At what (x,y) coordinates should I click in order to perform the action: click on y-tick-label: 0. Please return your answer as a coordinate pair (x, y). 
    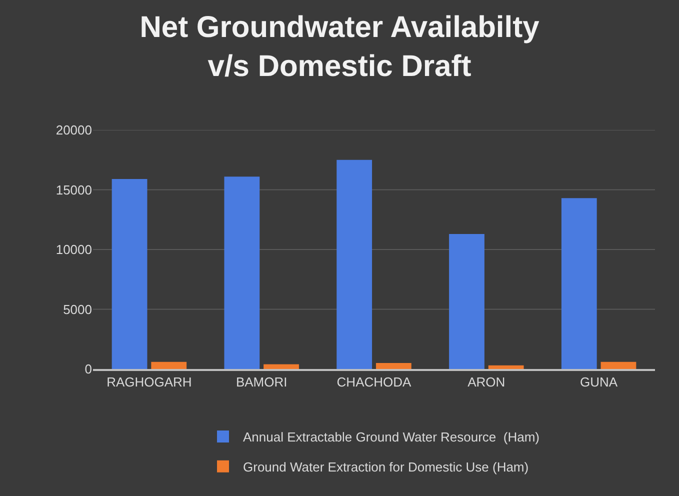
    Looking at the image, I should click on (88, 369).